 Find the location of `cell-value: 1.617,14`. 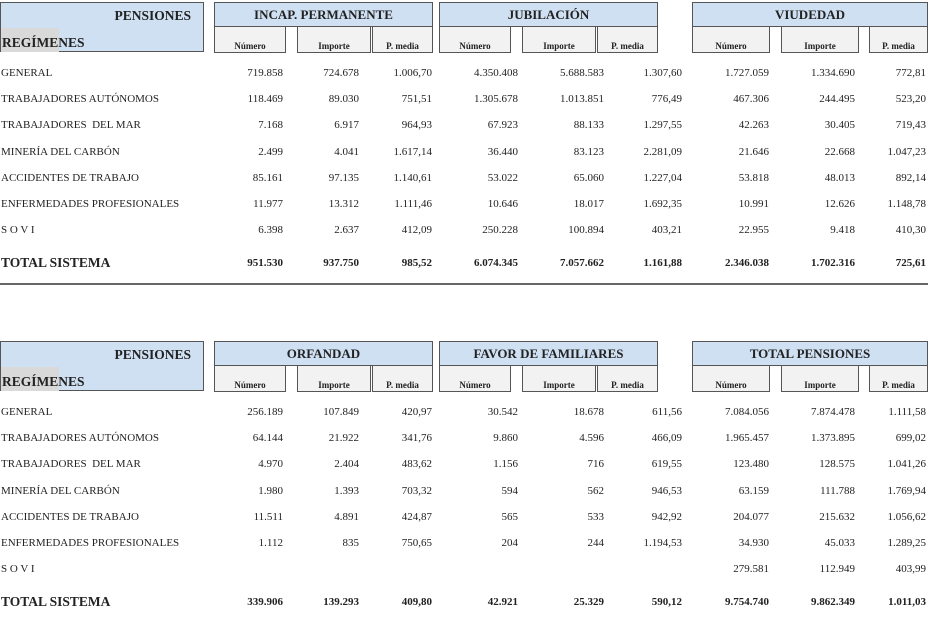

cell-value: 1.617,14 is located at coordinates (413, 152).